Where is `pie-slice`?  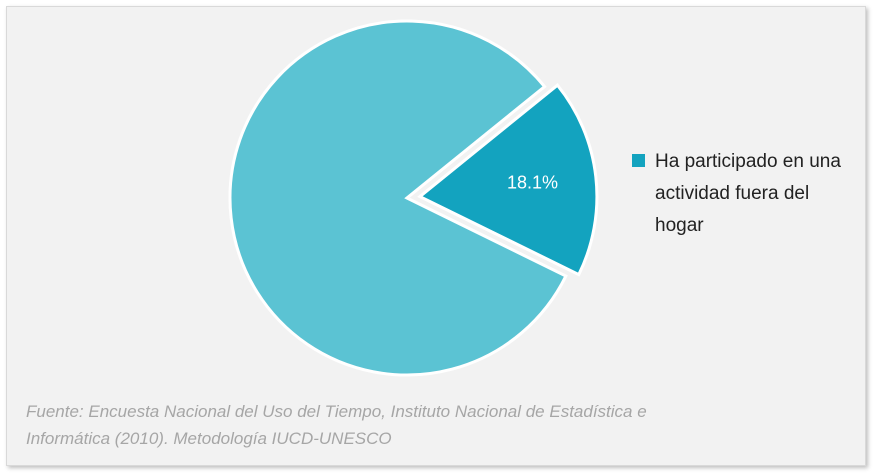 pie-slice is located at coordinates (508, 180).